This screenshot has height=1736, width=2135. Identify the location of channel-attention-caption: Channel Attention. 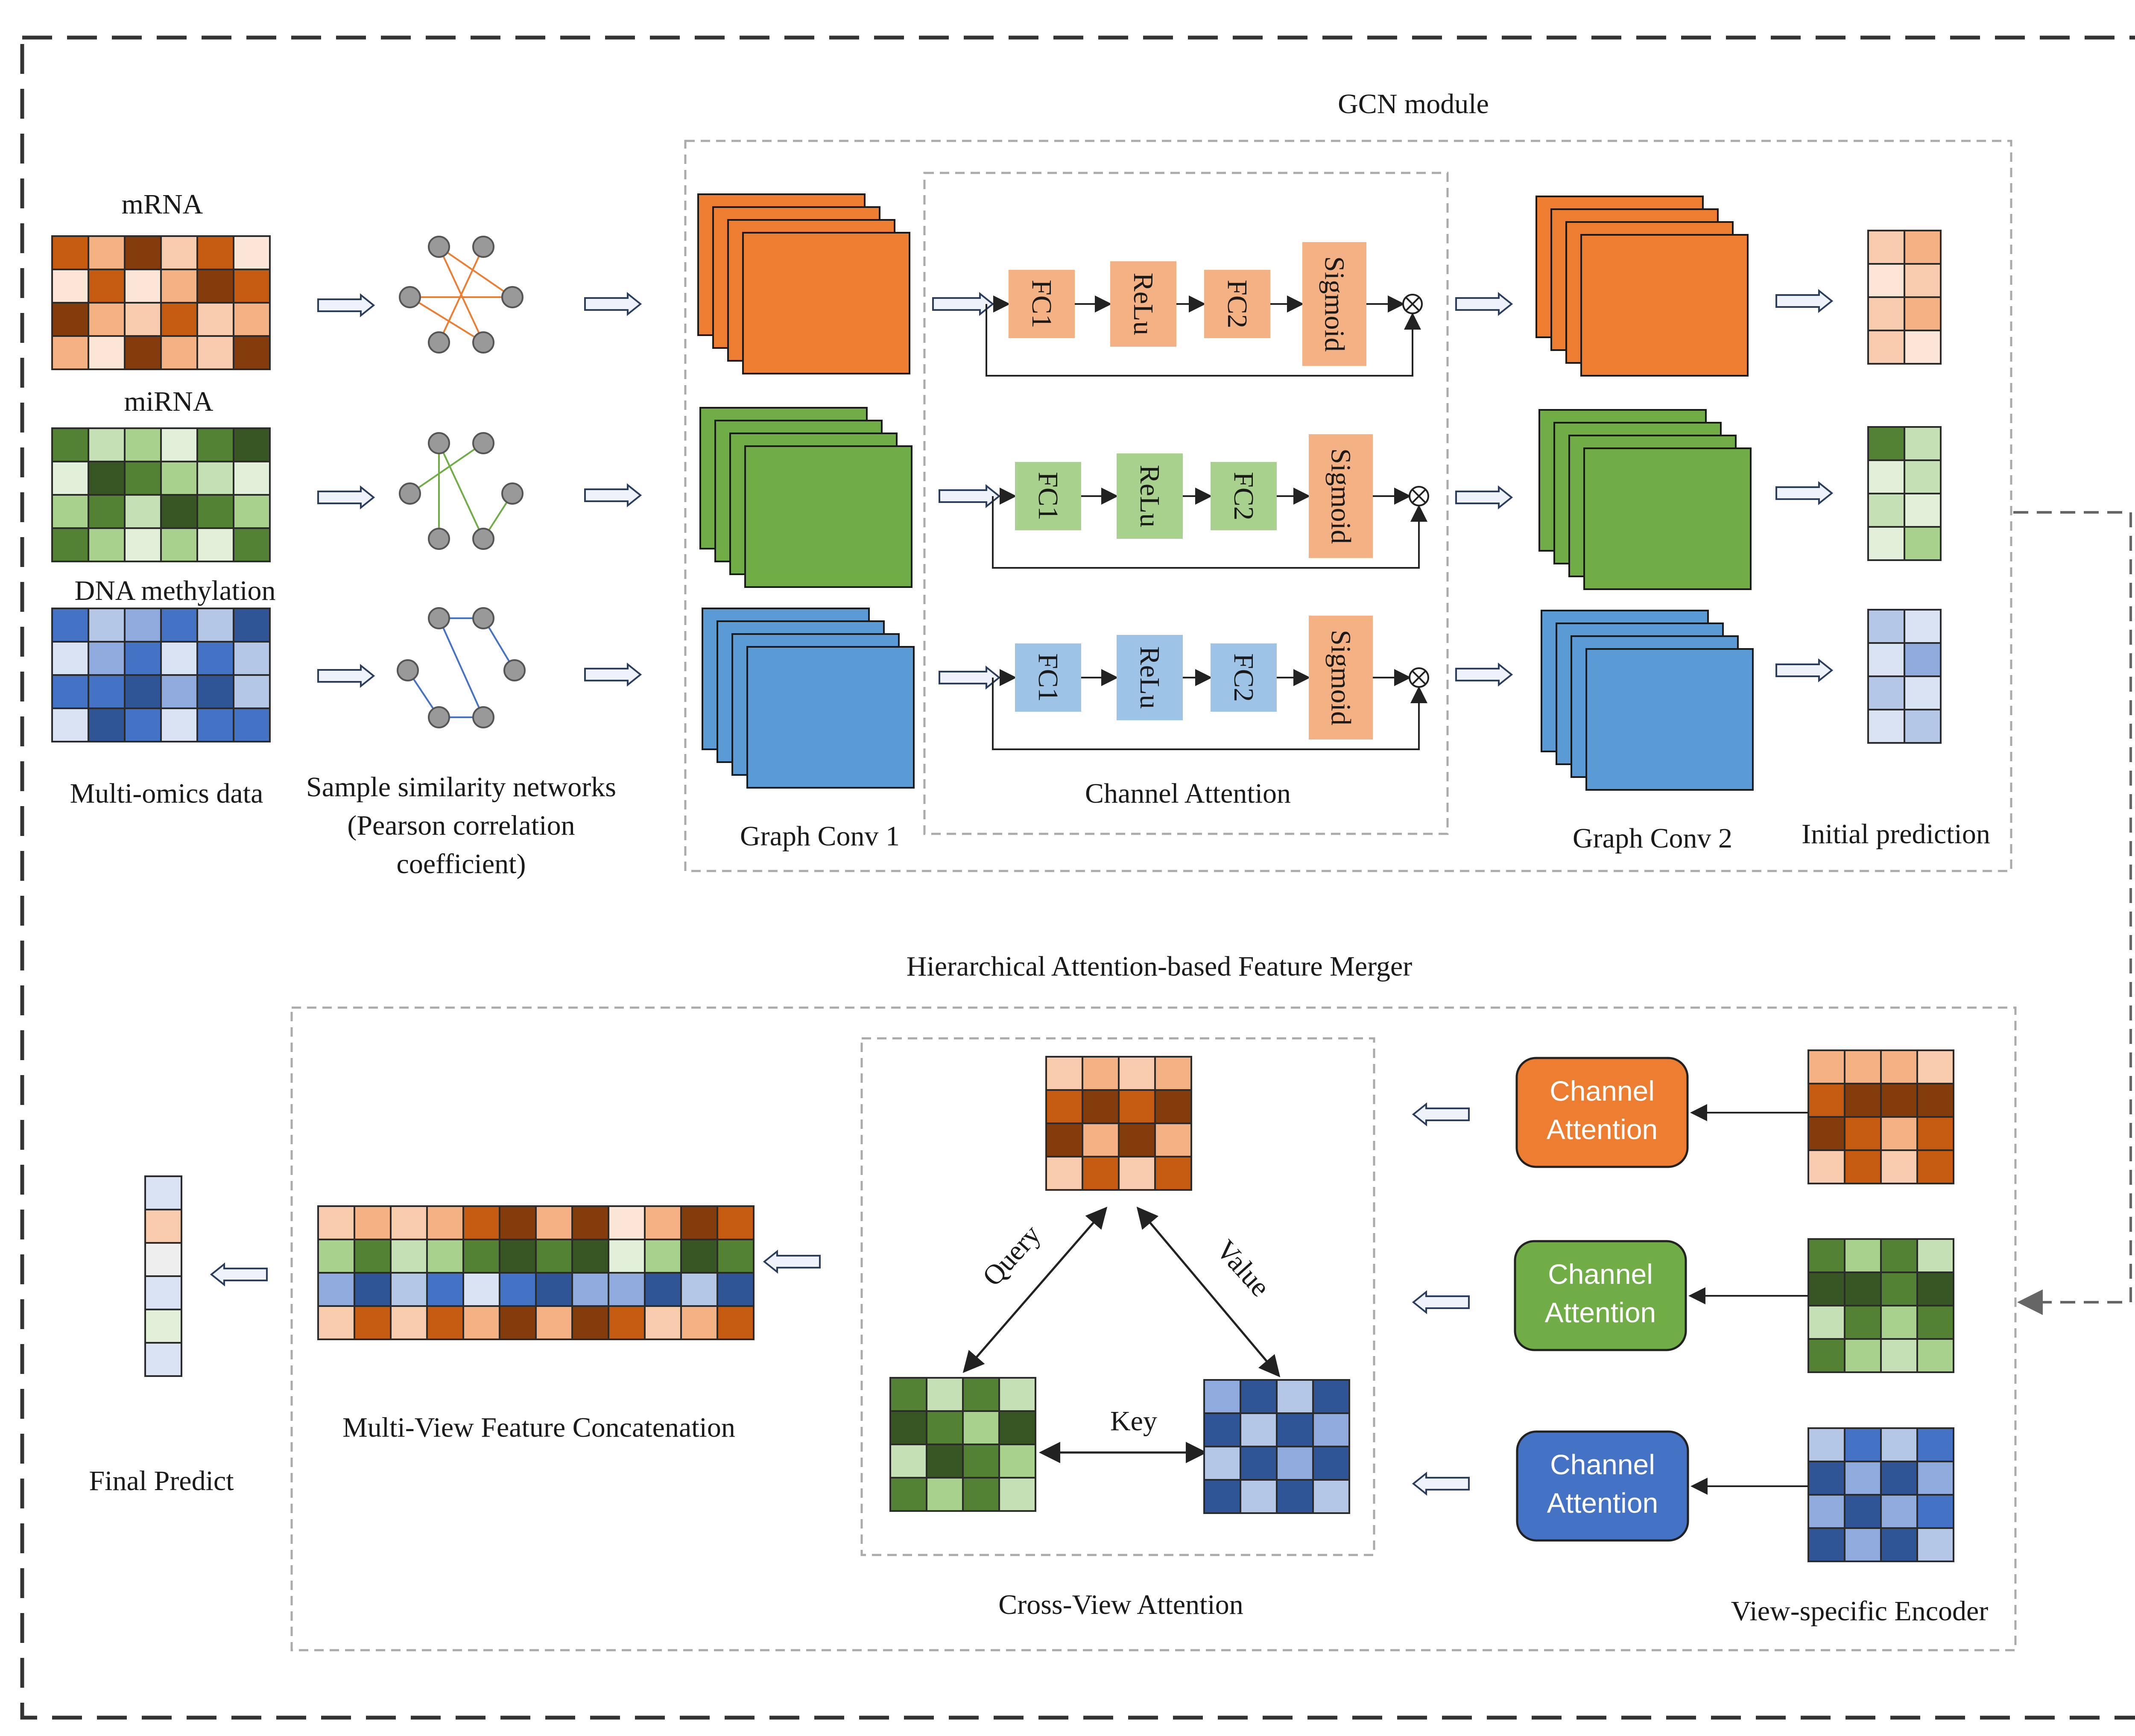
(1188, 794).